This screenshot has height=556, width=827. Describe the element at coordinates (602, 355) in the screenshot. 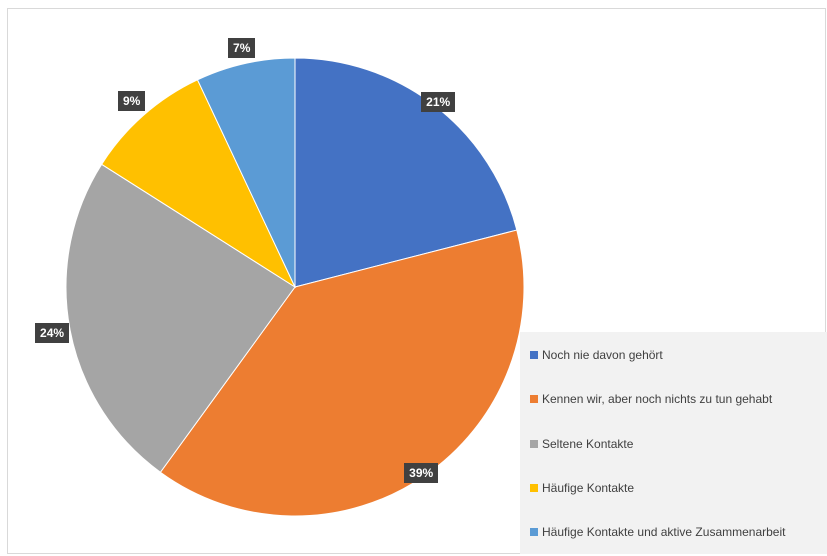

I see `legend-label: Noch nie davon gehört` at that location.